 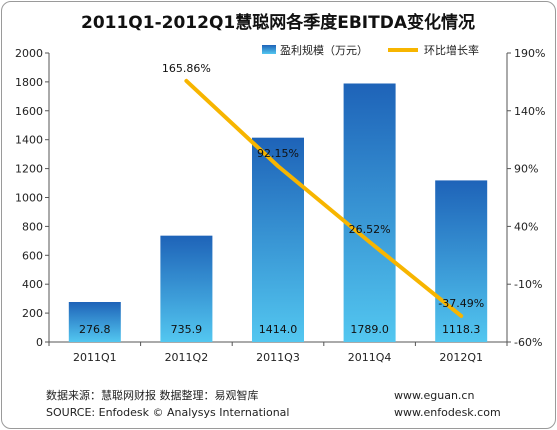 I want to click on x-category-label: 2011Q2, so click(x=187, y=357).